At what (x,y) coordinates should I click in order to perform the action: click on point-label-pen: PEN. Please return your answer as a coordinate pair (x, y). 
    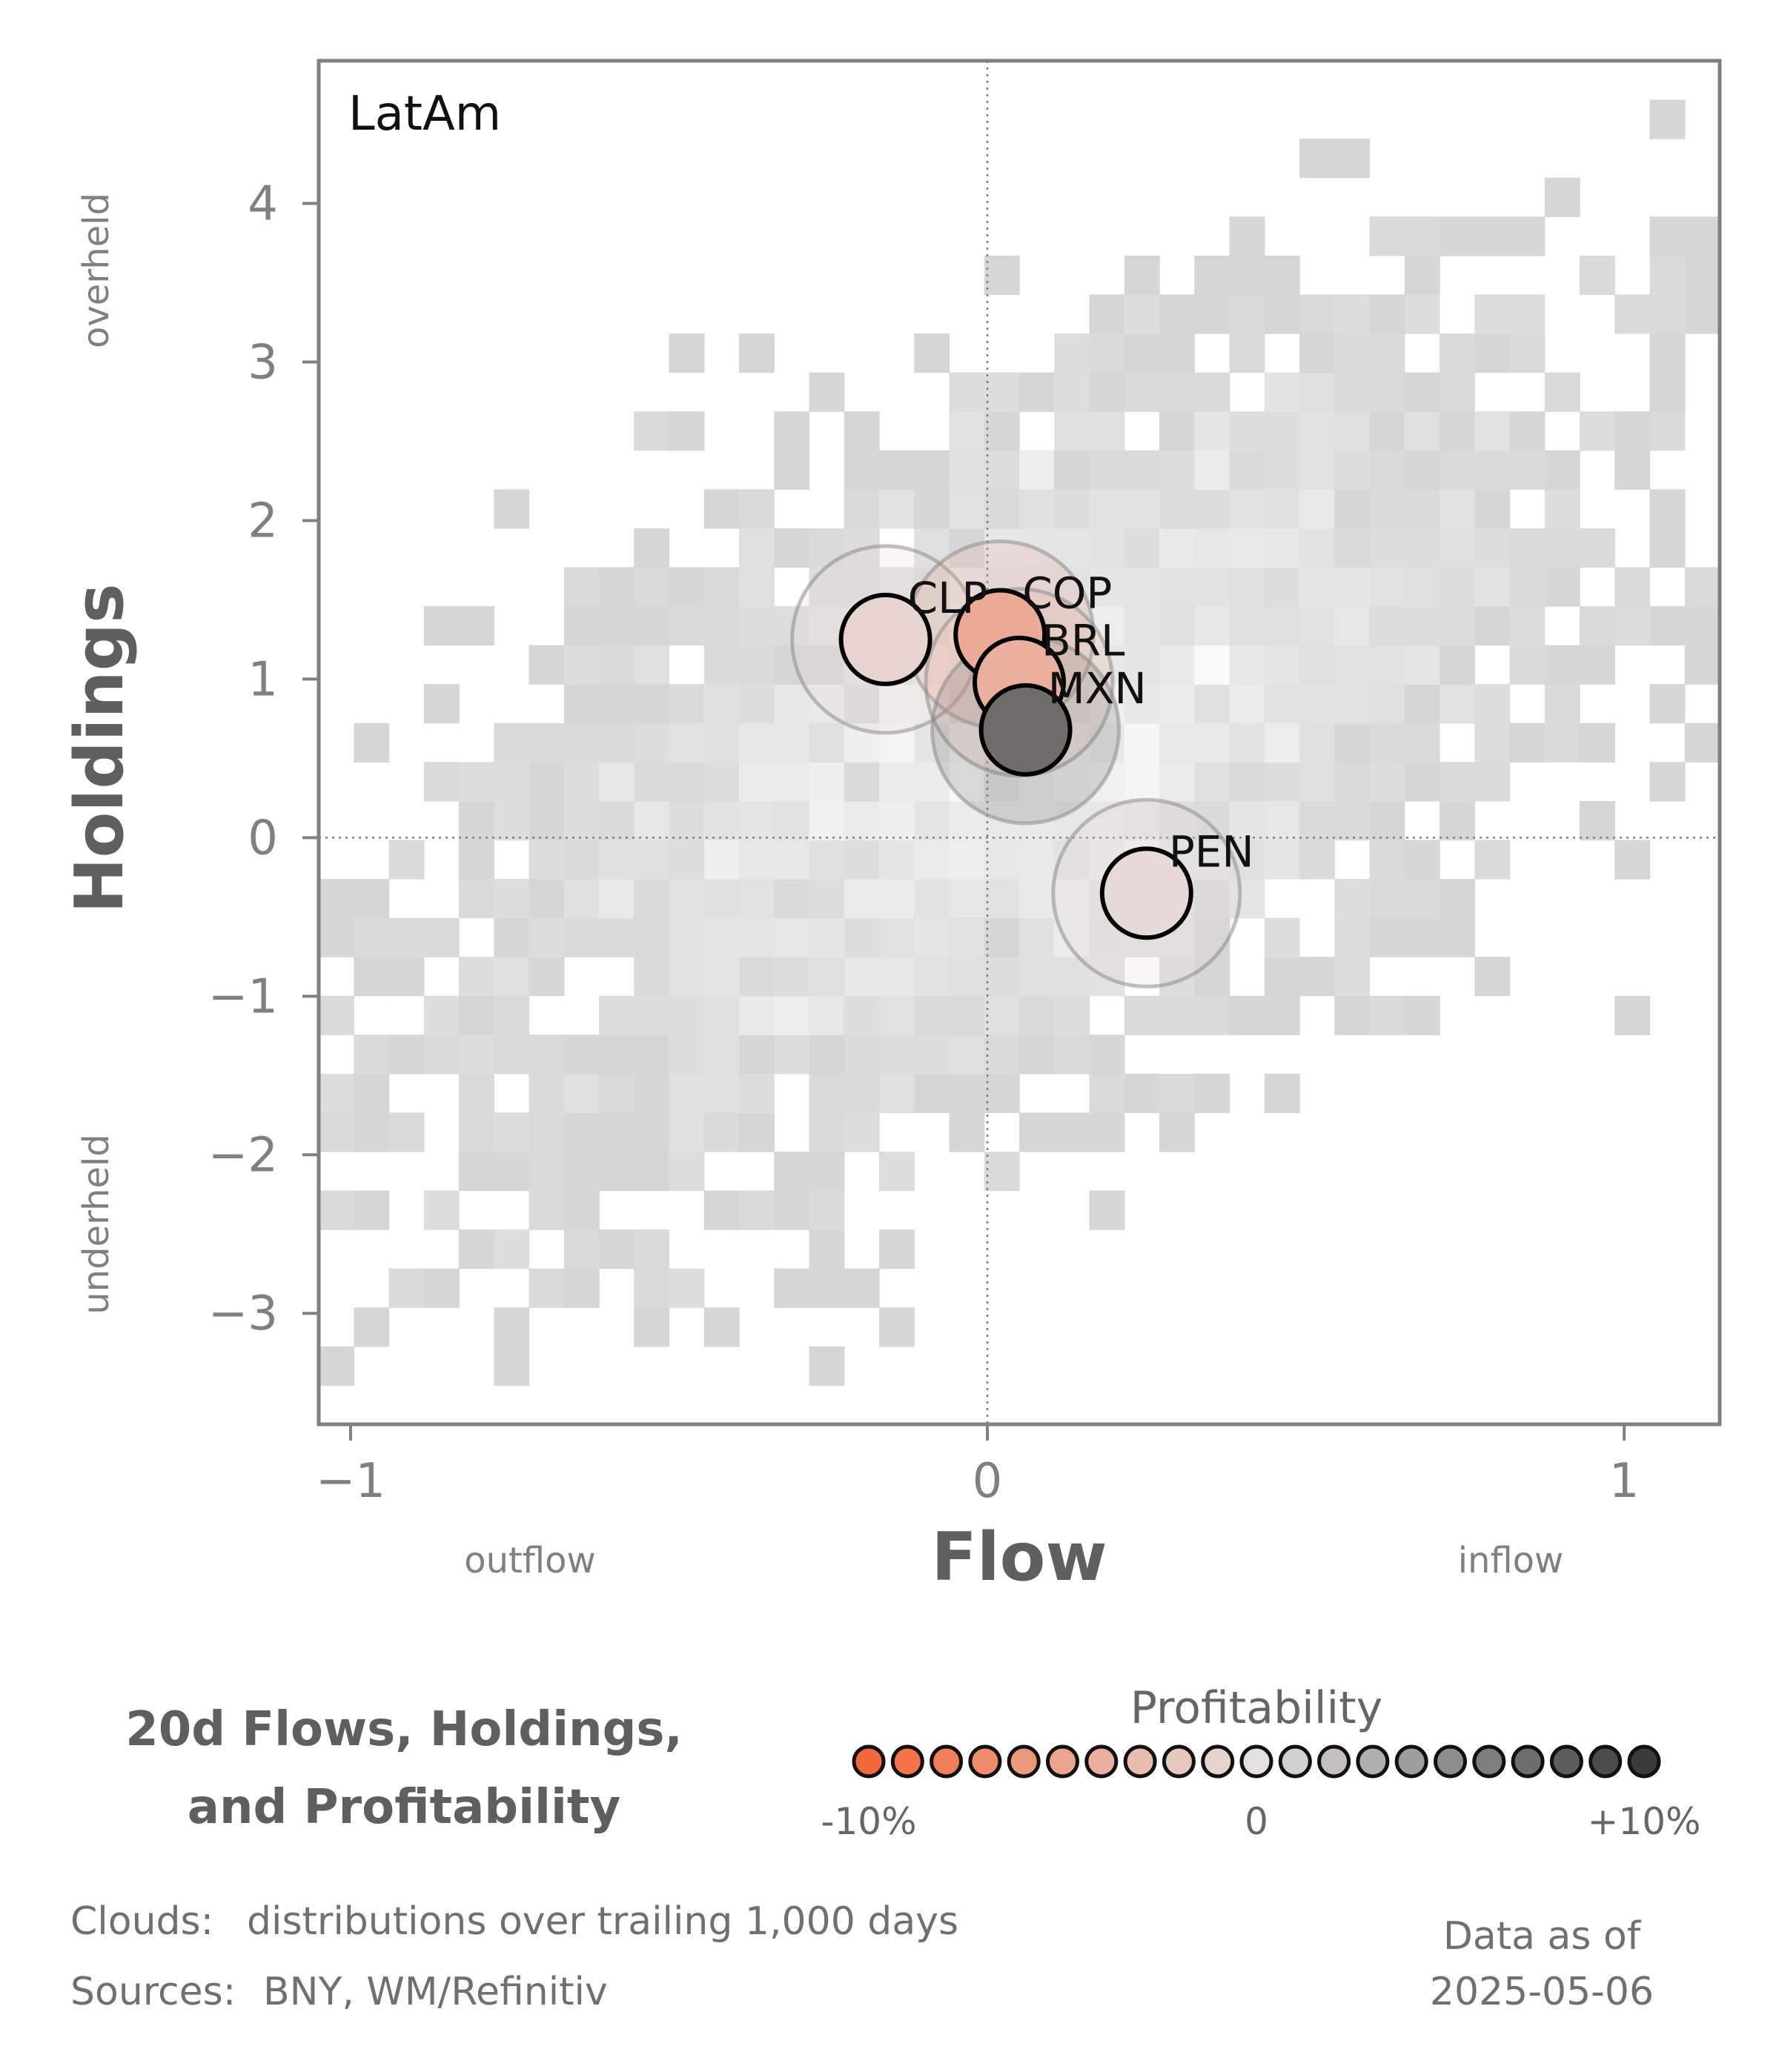
    Looking at the image, I should click on (1211, 851).